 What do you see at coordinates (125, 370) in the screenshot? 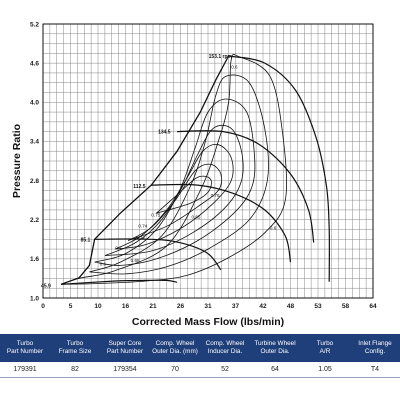
I see `cell-super-core-part-number: 179354` at bounding box center [125, 370].